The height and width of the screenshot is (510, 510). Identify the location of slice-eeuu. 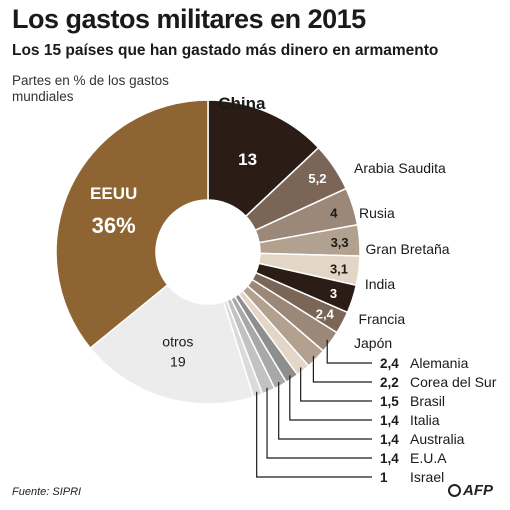
(132, 224).